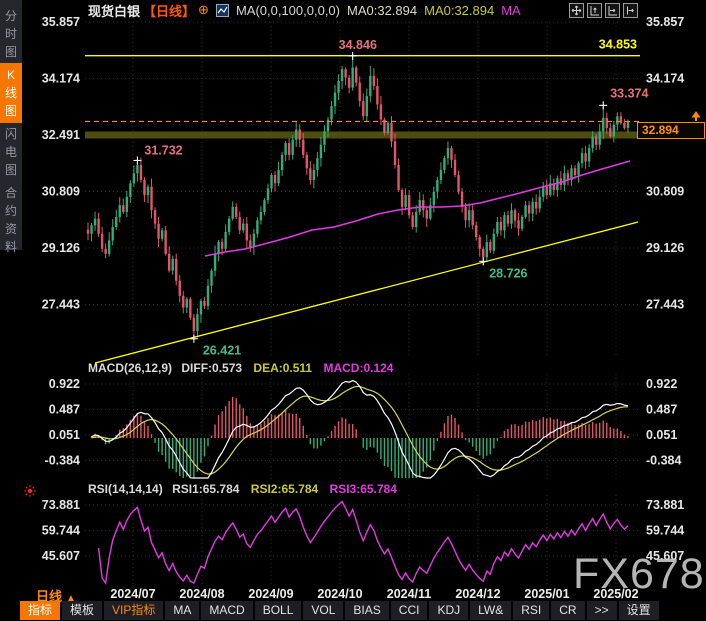 The width and height of the screenshot is (706, 621). Describe the element at coordinates (603, 10) in the screenshot. I see `chart-tool-icons` at that location.